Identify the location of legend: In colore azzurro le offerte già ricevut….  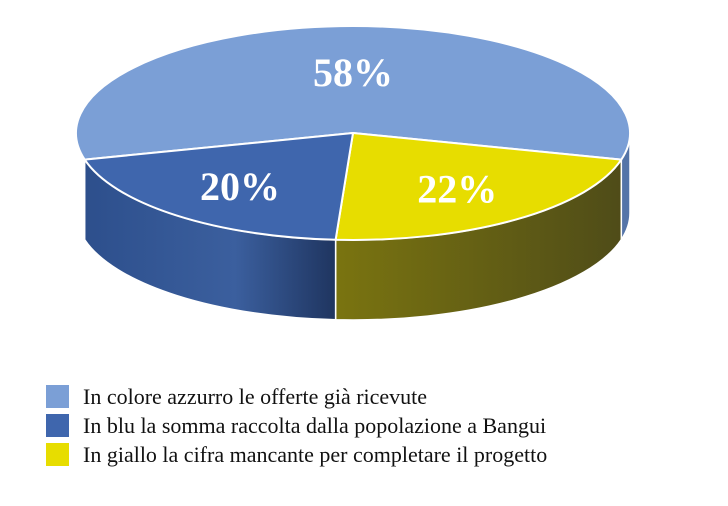
(296, 425).